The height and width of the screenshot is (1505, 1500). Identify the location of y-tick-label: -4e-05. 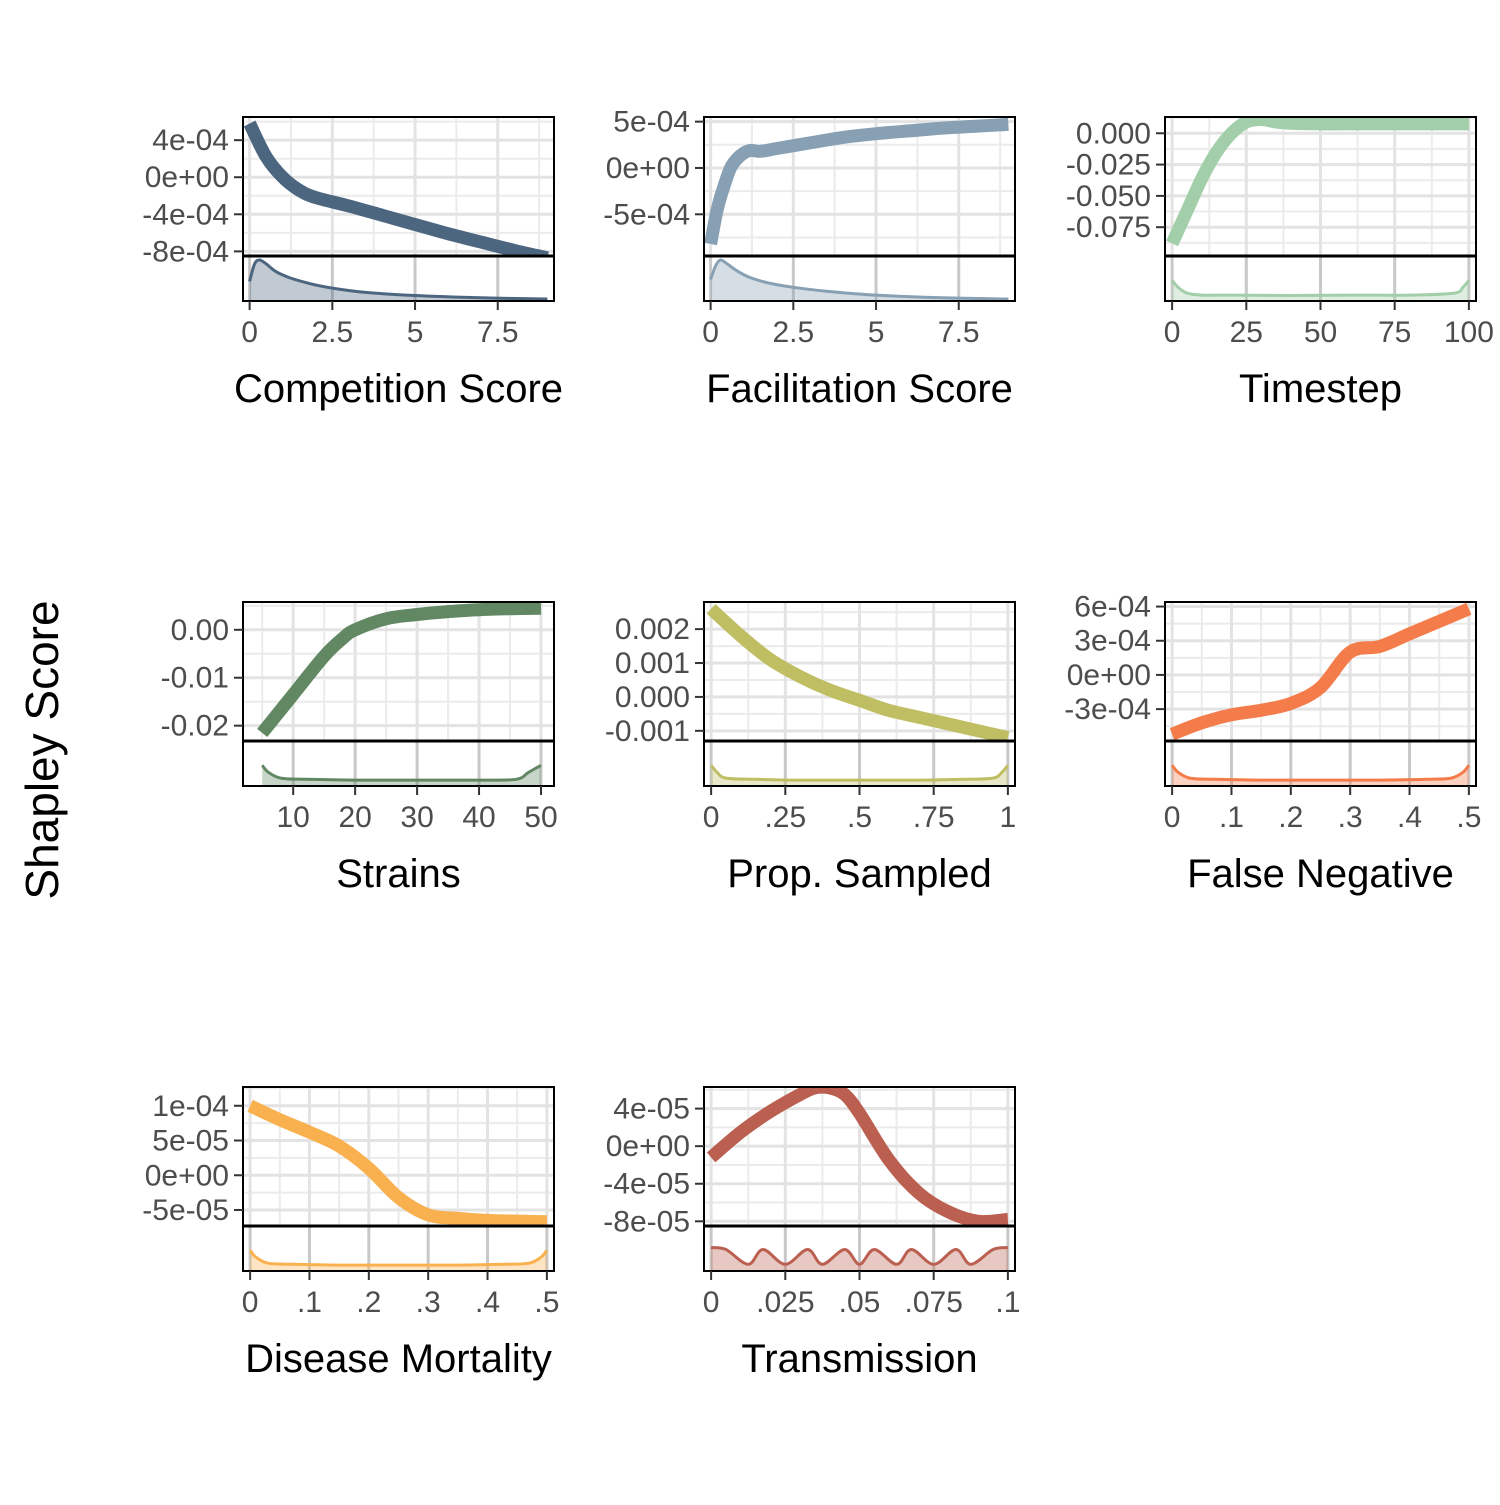
(646, 1184).